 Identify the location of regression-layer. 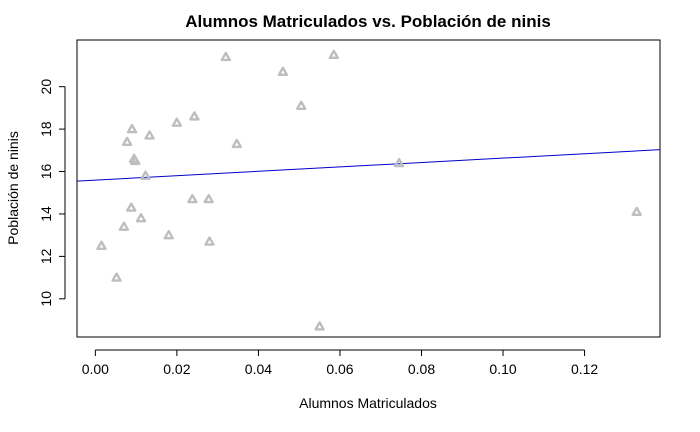
(368, 165).